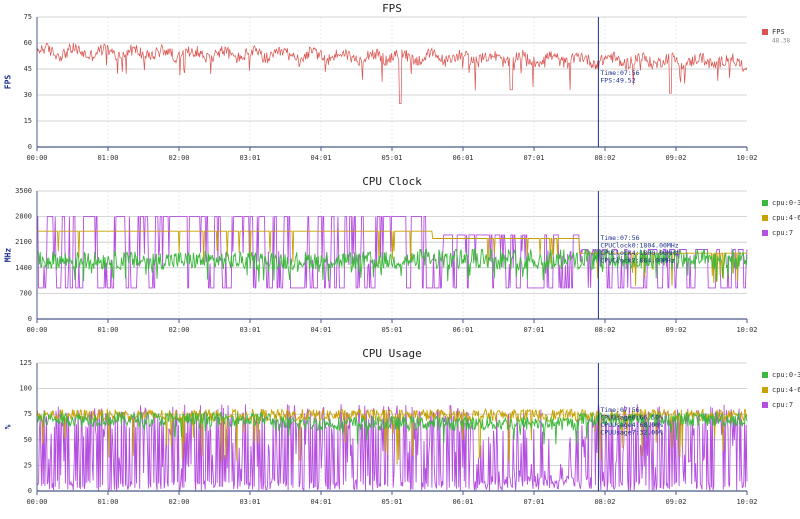 This screenshot has width=800, height=519. What do you see at coordinates (23, 242) in the screenshot?
I see `y-tick-label: 2100` at bounding box center [23, 242].